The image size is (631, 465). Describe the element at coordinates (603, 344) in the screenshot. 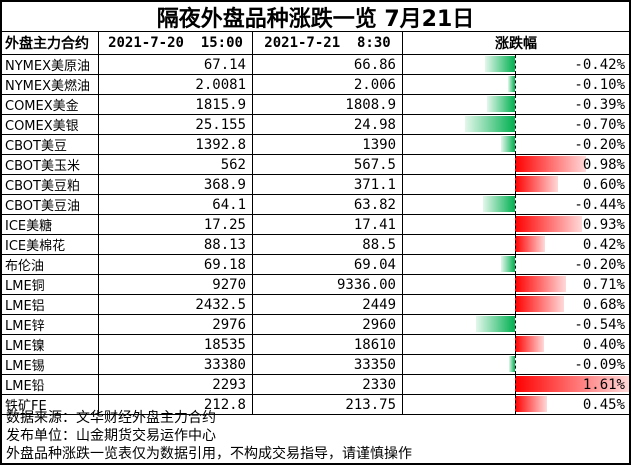

I see `change-percent: 0.40%` at that location.